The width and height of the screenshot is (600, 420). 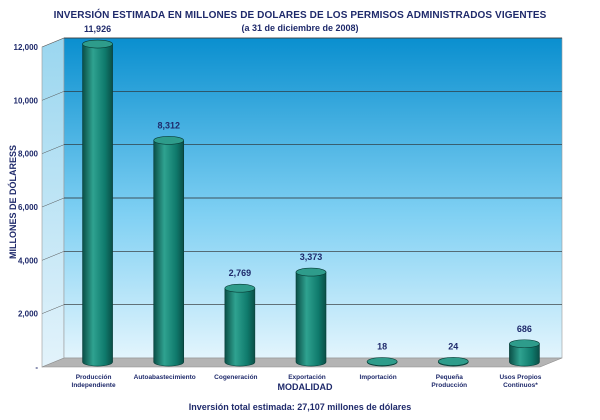 I want to click on data-label: 3,373, so click(x=311, y=257).